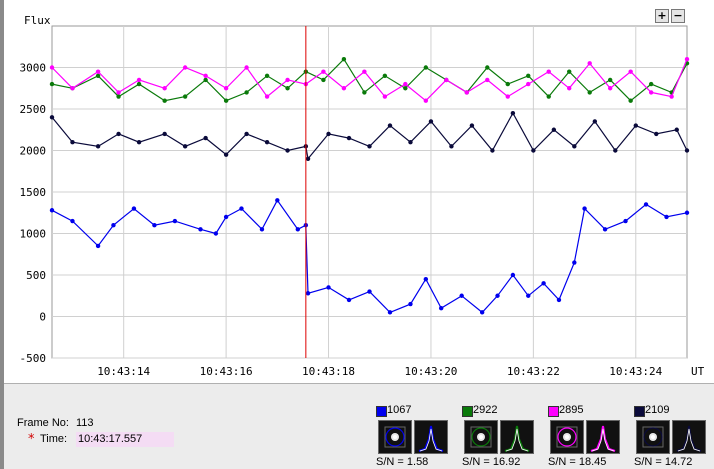  Describe the element at coordinates (54, 439) in the screenshot. I see `time-label: Time:` at that location.